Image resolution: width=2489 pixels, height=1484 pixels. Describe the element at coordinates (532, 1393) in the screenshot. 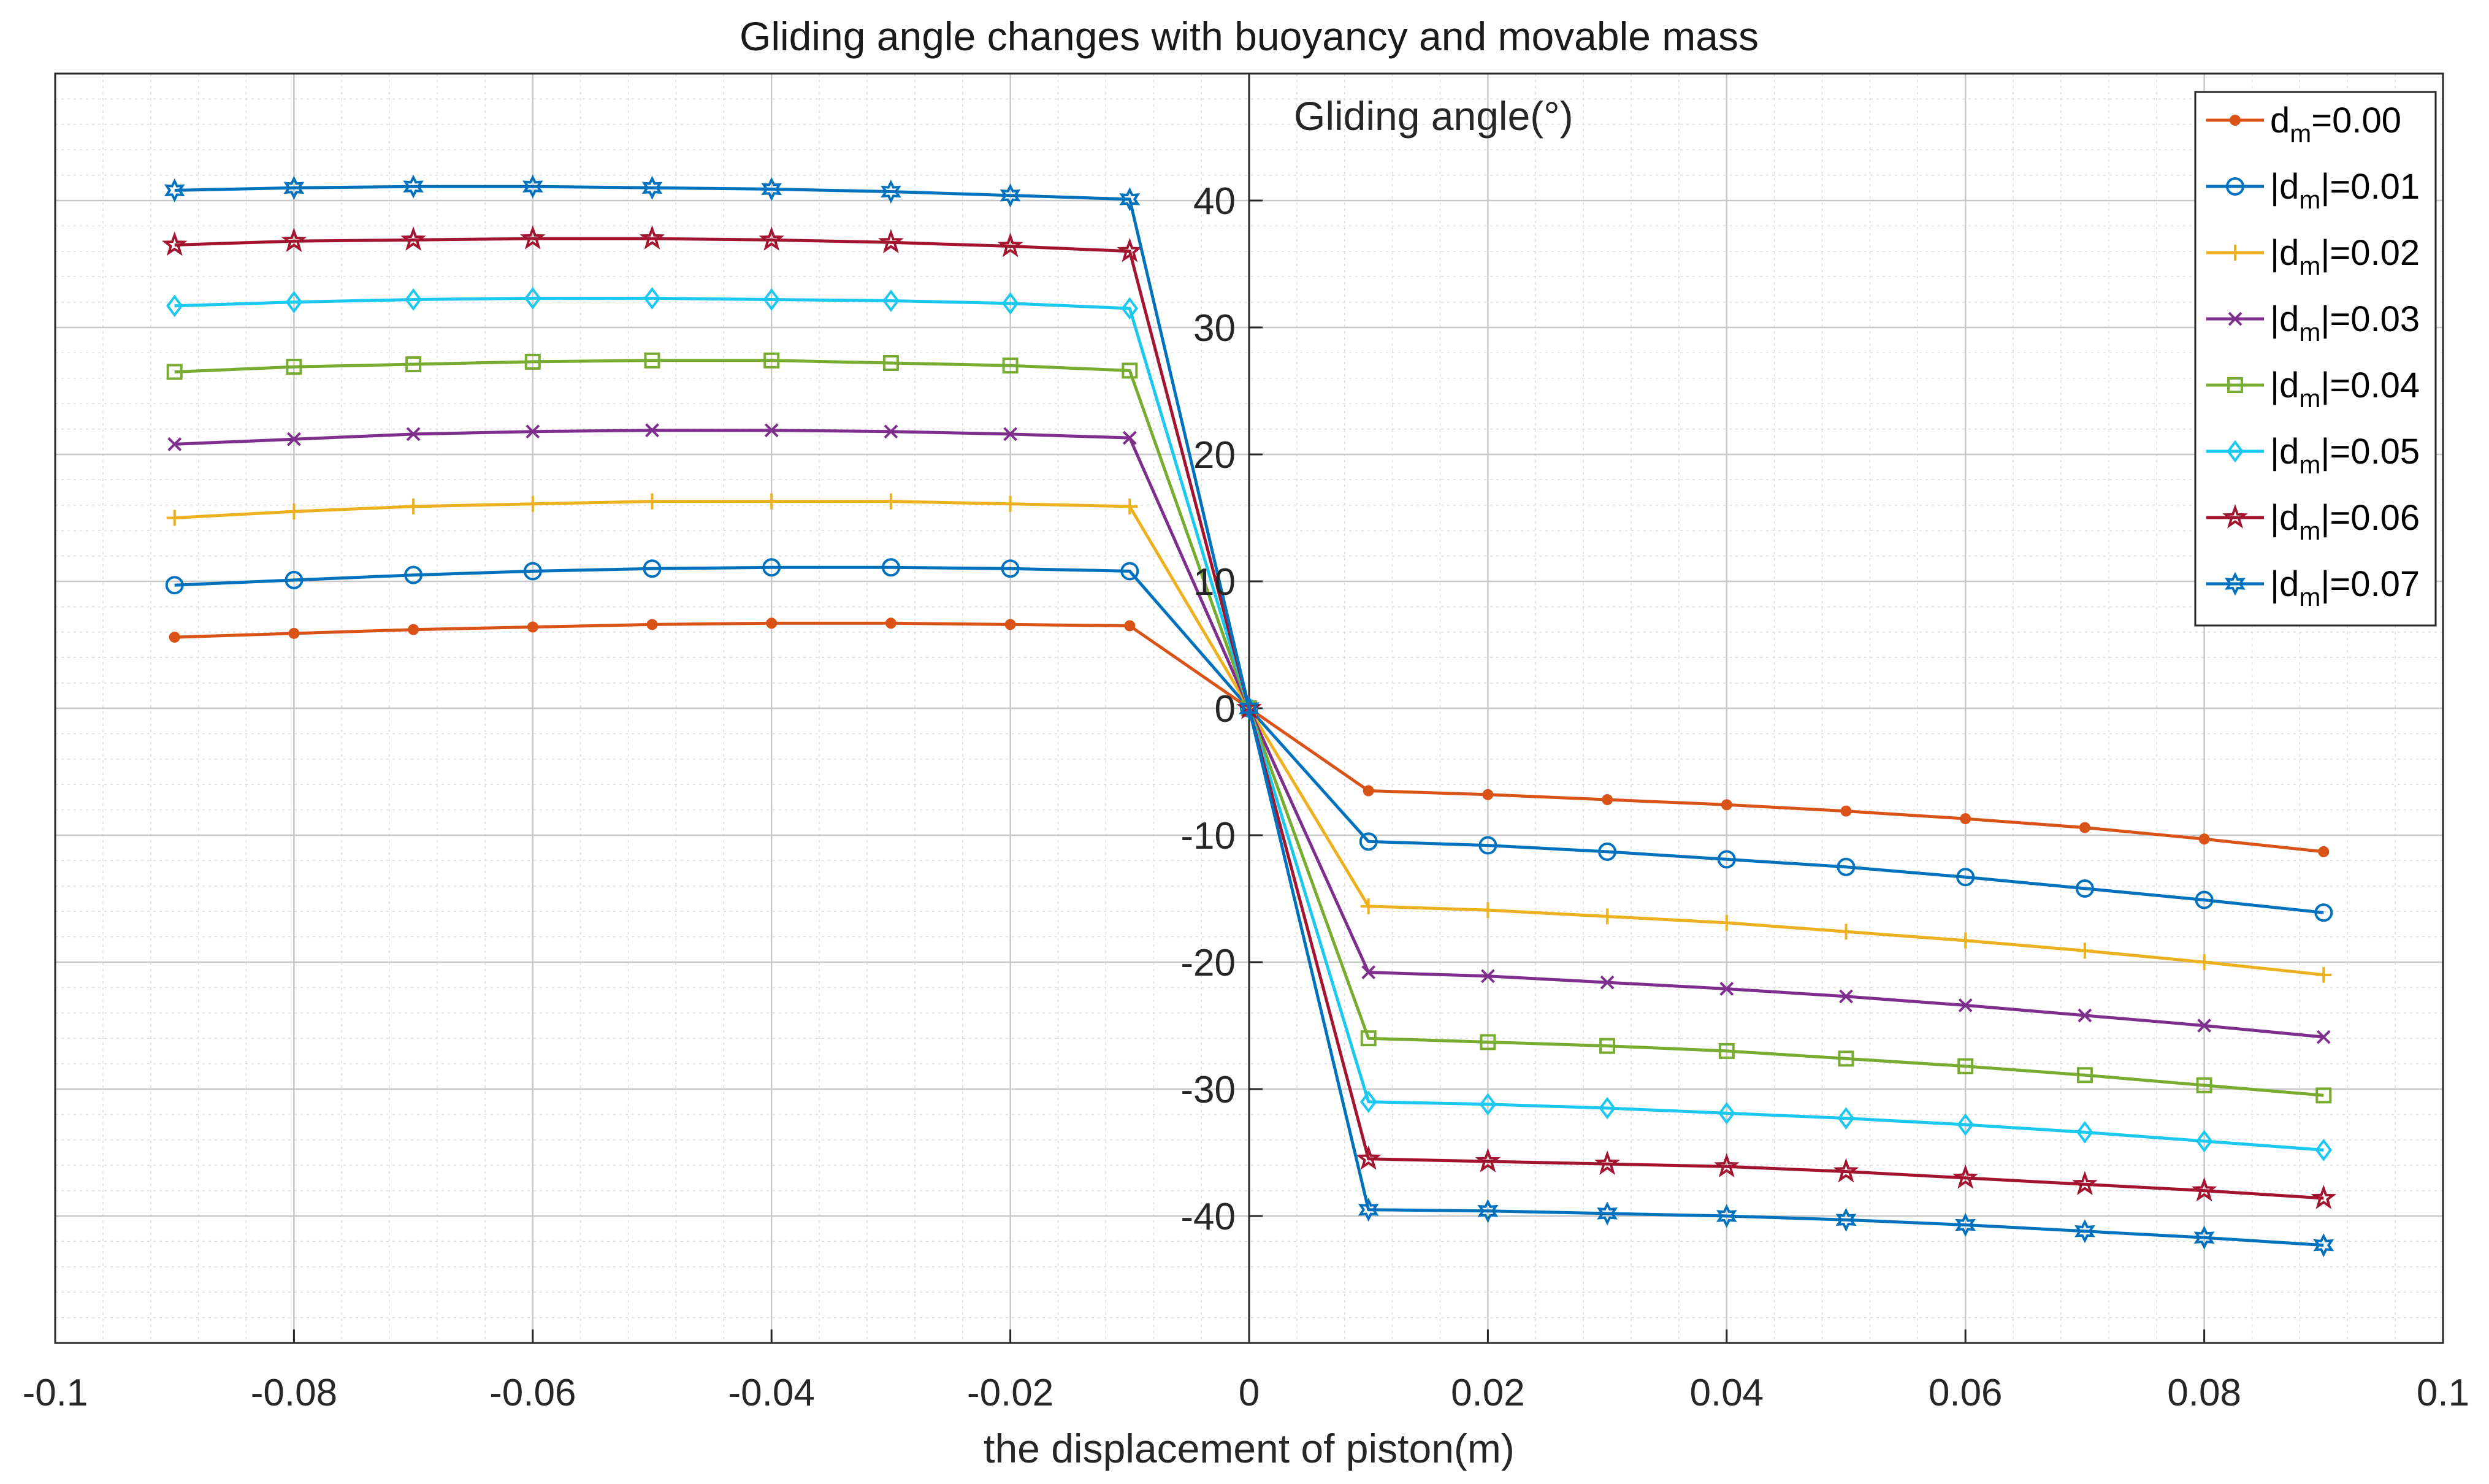

I see `x-tick-label: -0.06` at that location.